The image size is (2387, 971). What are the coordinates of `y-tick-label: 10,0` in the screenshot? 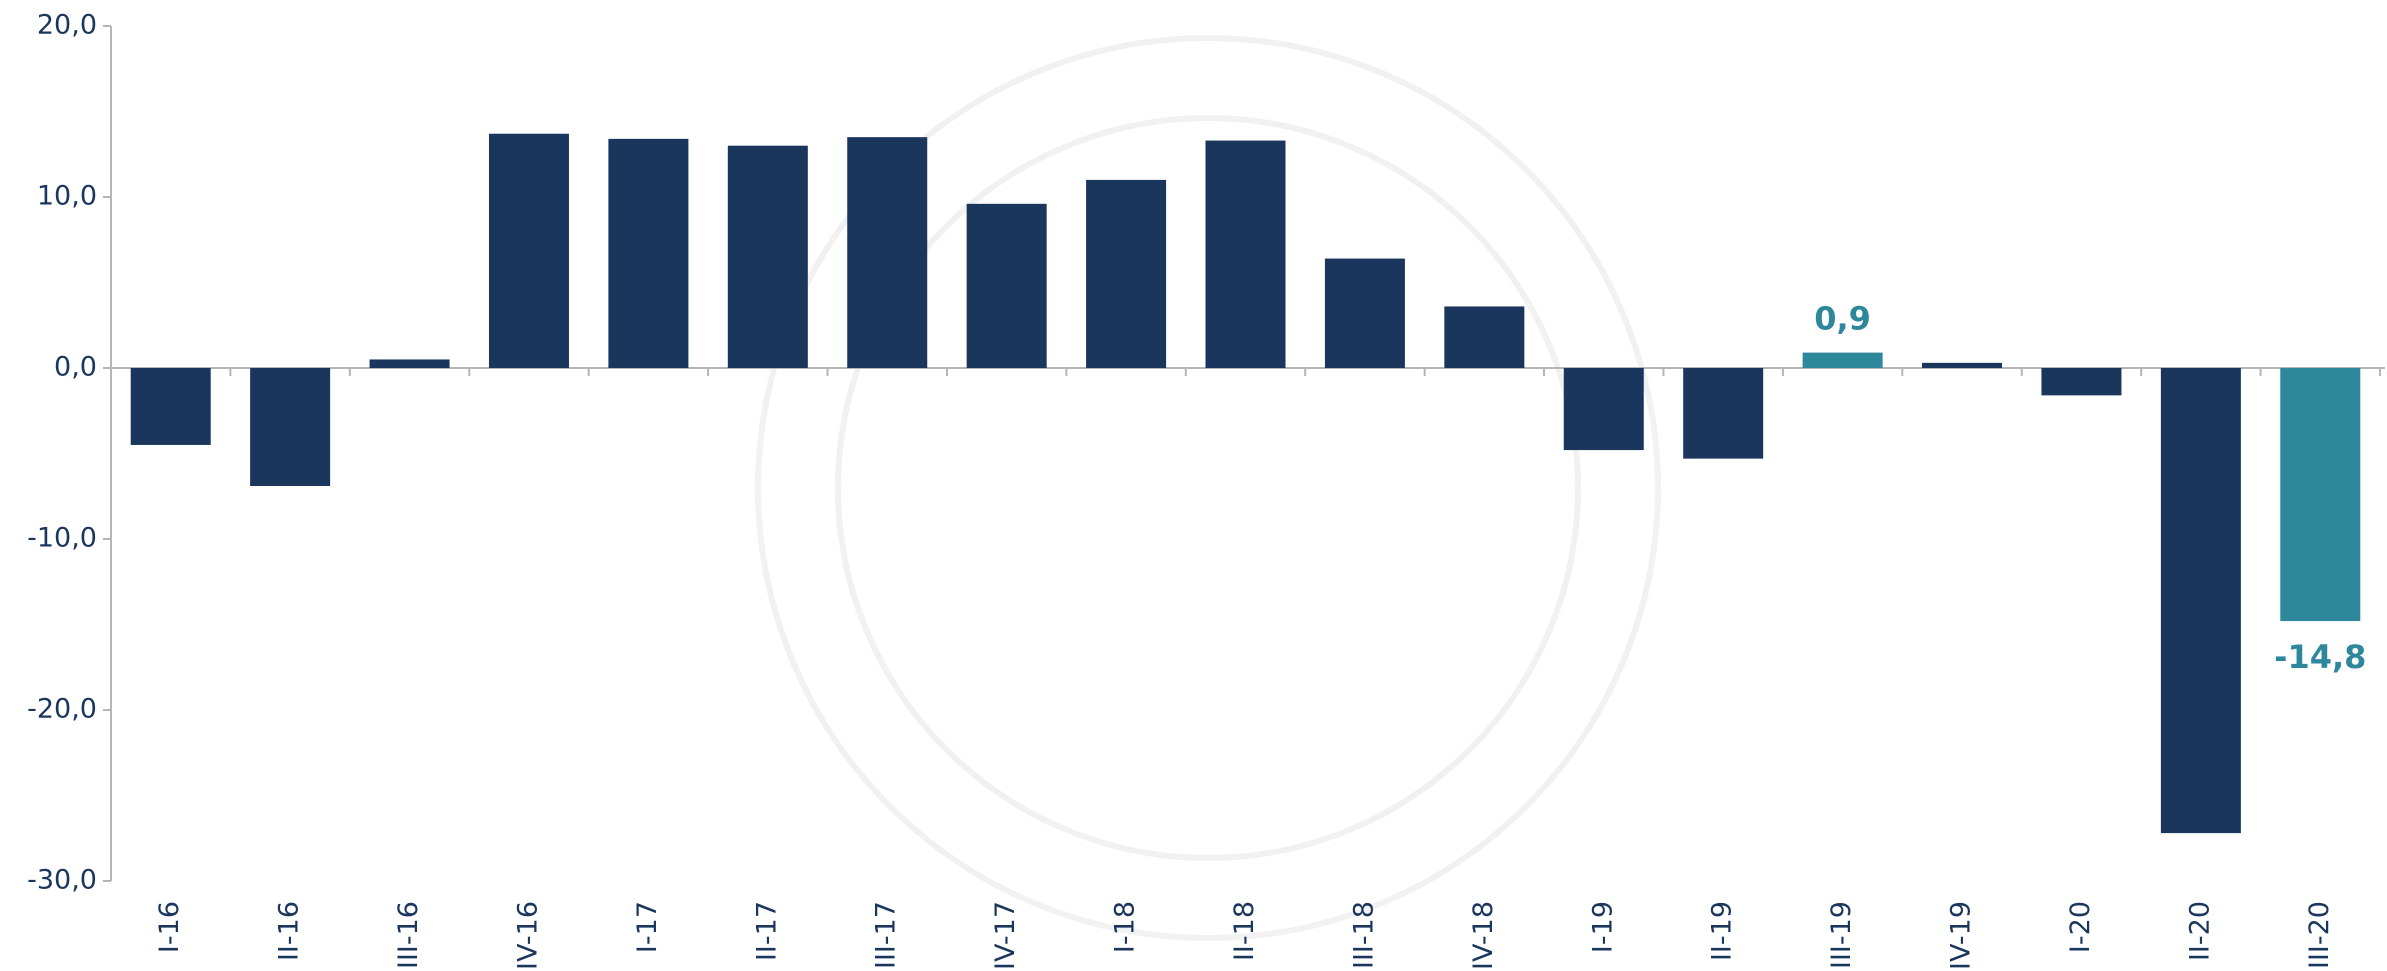 It's located at (67, 196).